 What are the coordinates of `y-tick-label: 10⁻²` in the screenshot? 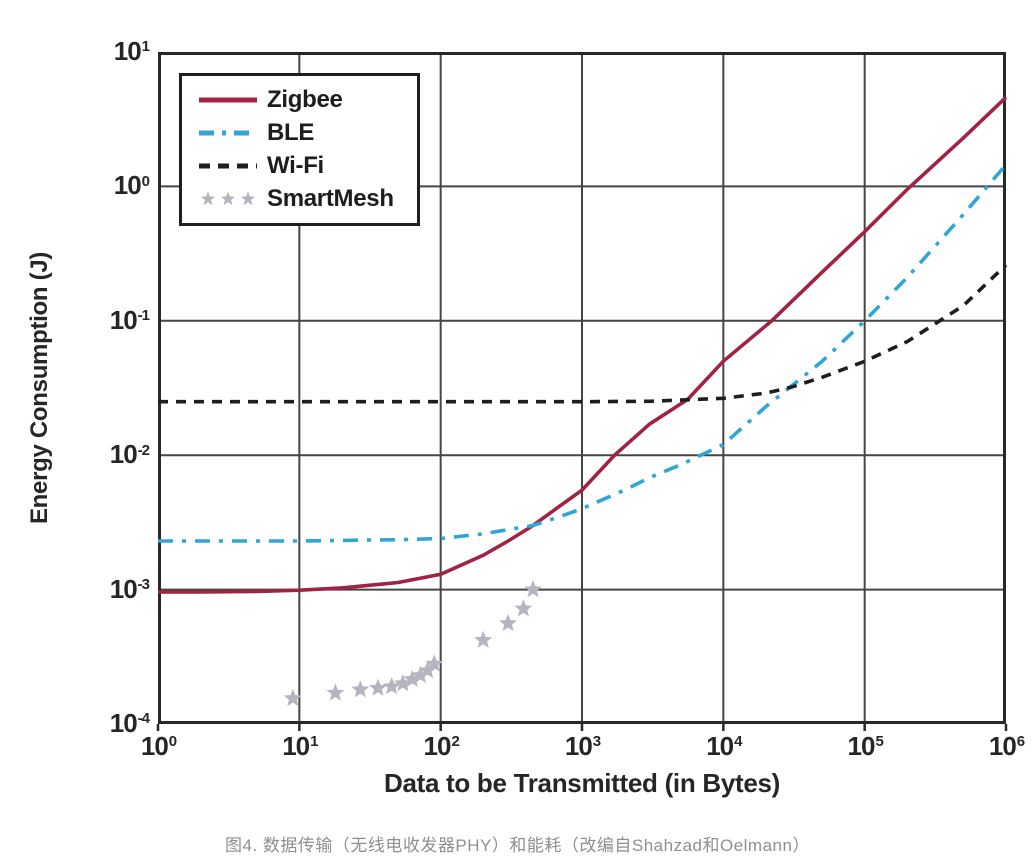 It's located at (129, 454).